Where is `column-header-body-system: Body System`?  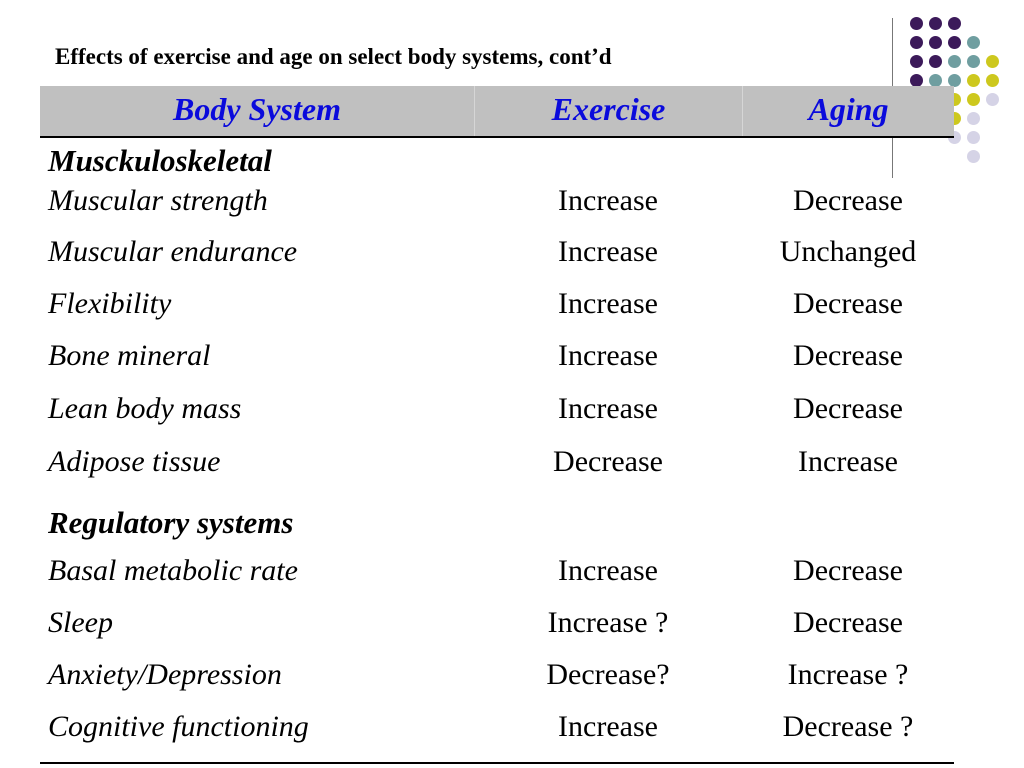 column-header-body-system: Body System is located at coordinates (257, 109).